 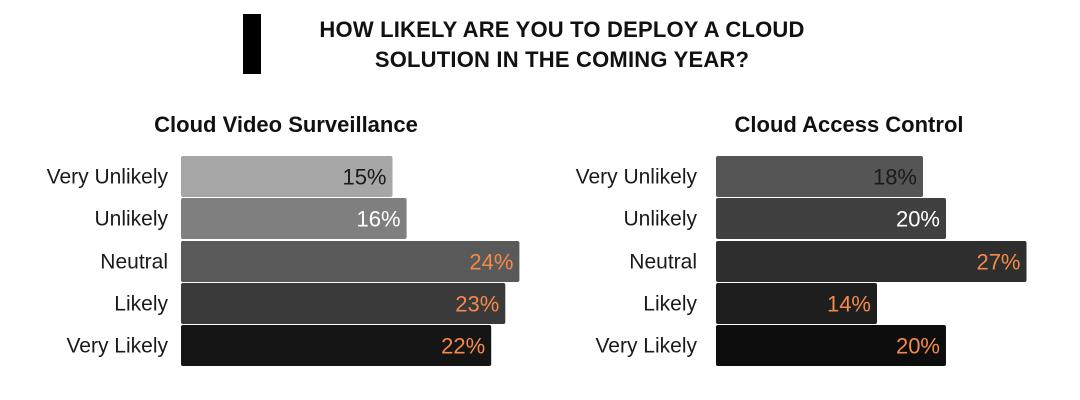 I want to click on chart-title-line-1: HOW LIKELY ARE YOU TO DEPLOY A CLOUD, so click(x=562, y=29).